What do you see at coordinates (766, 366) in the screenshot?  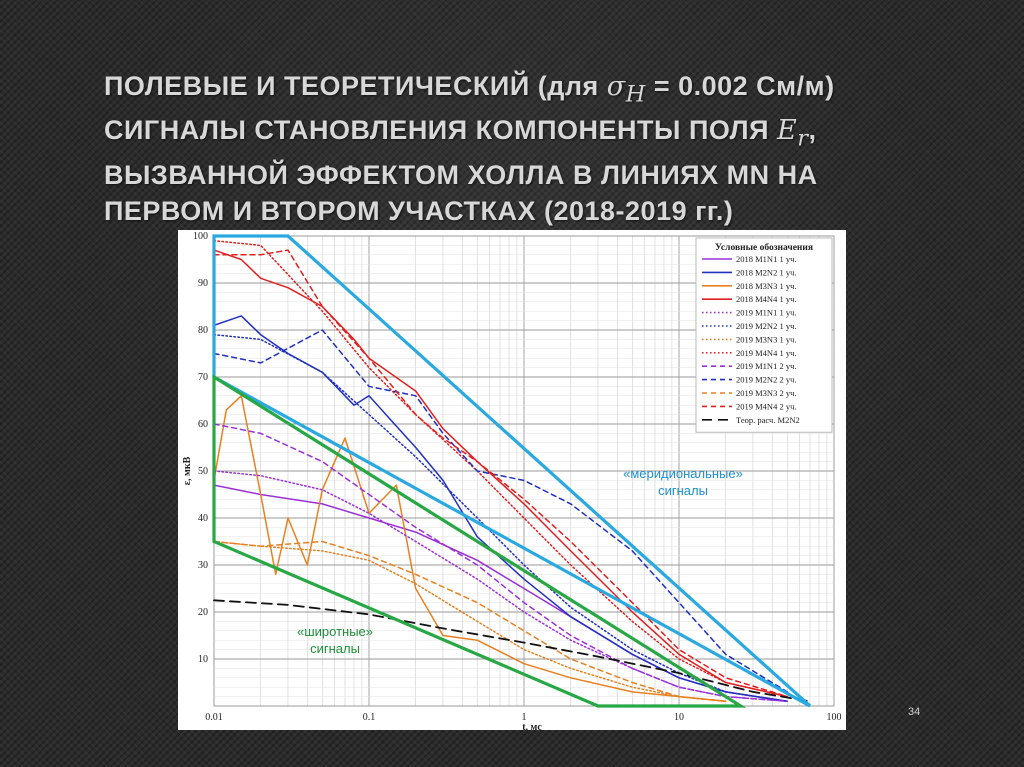 I see `legend-label-8: 2019 M1N1 2 уч.` at bounding box center [766, 366].